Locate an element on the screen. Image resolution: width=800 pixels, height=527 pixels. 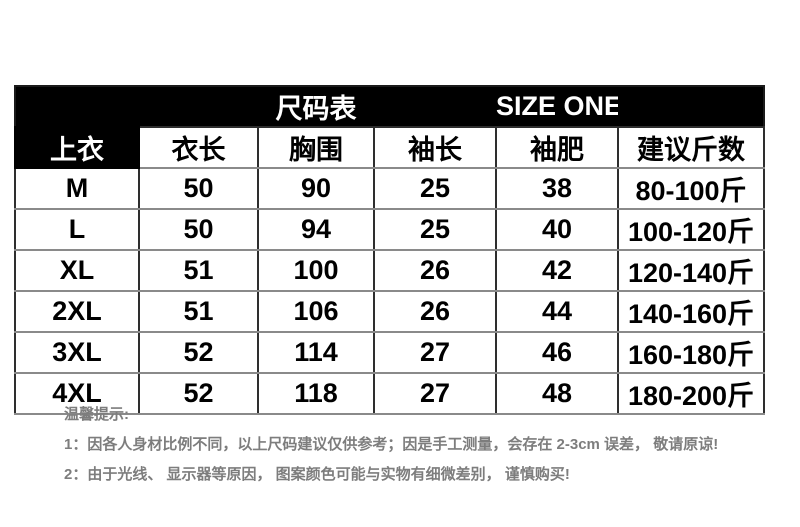
size-cell: L is located at coordinates (77, 229).